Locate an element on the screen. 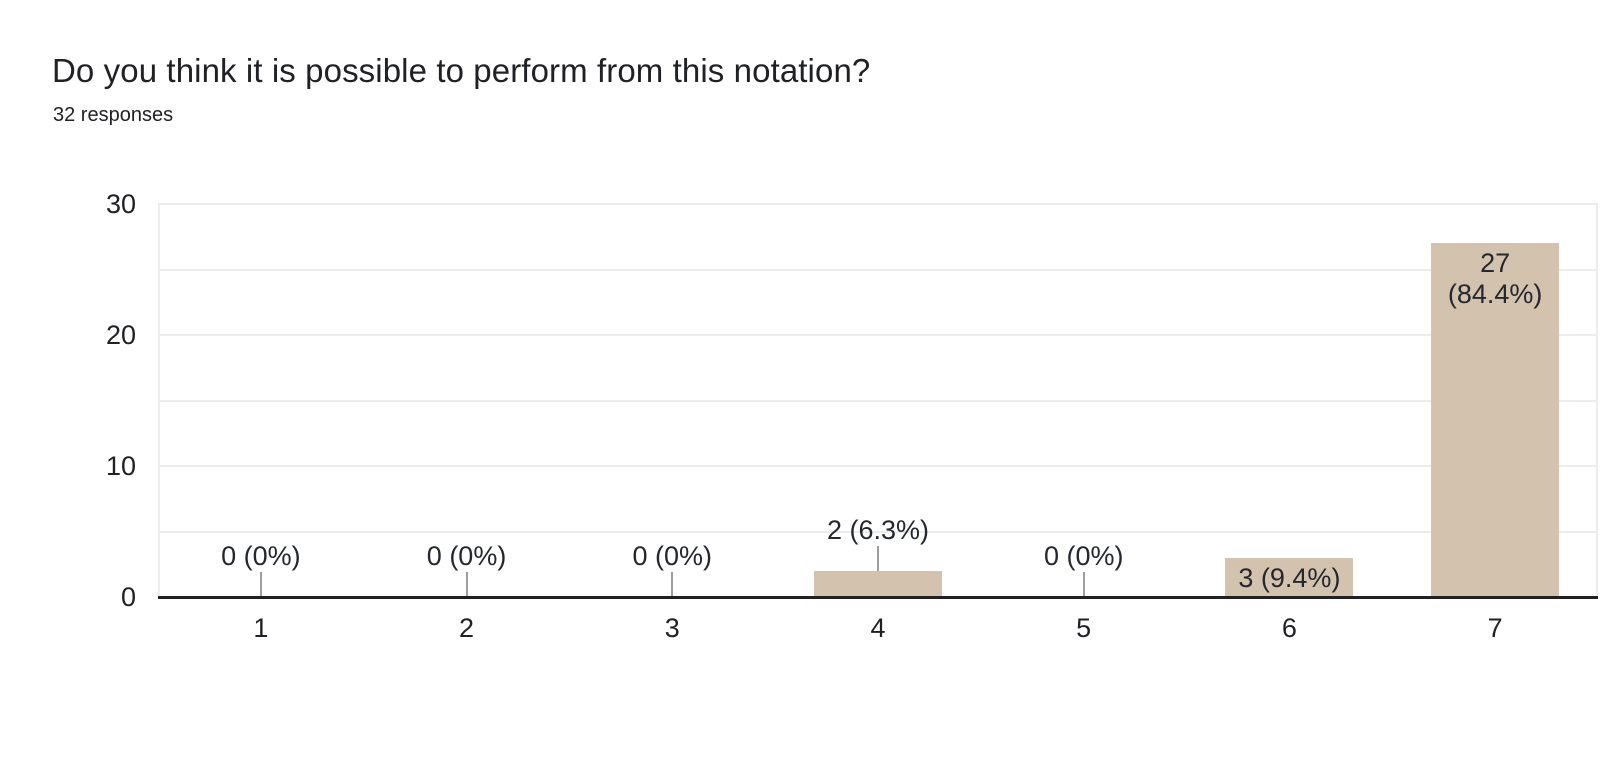 The height and width of the screenshot is (761, 1600). x-axis-tick-label: 2 is located at coordinates (467, 628).